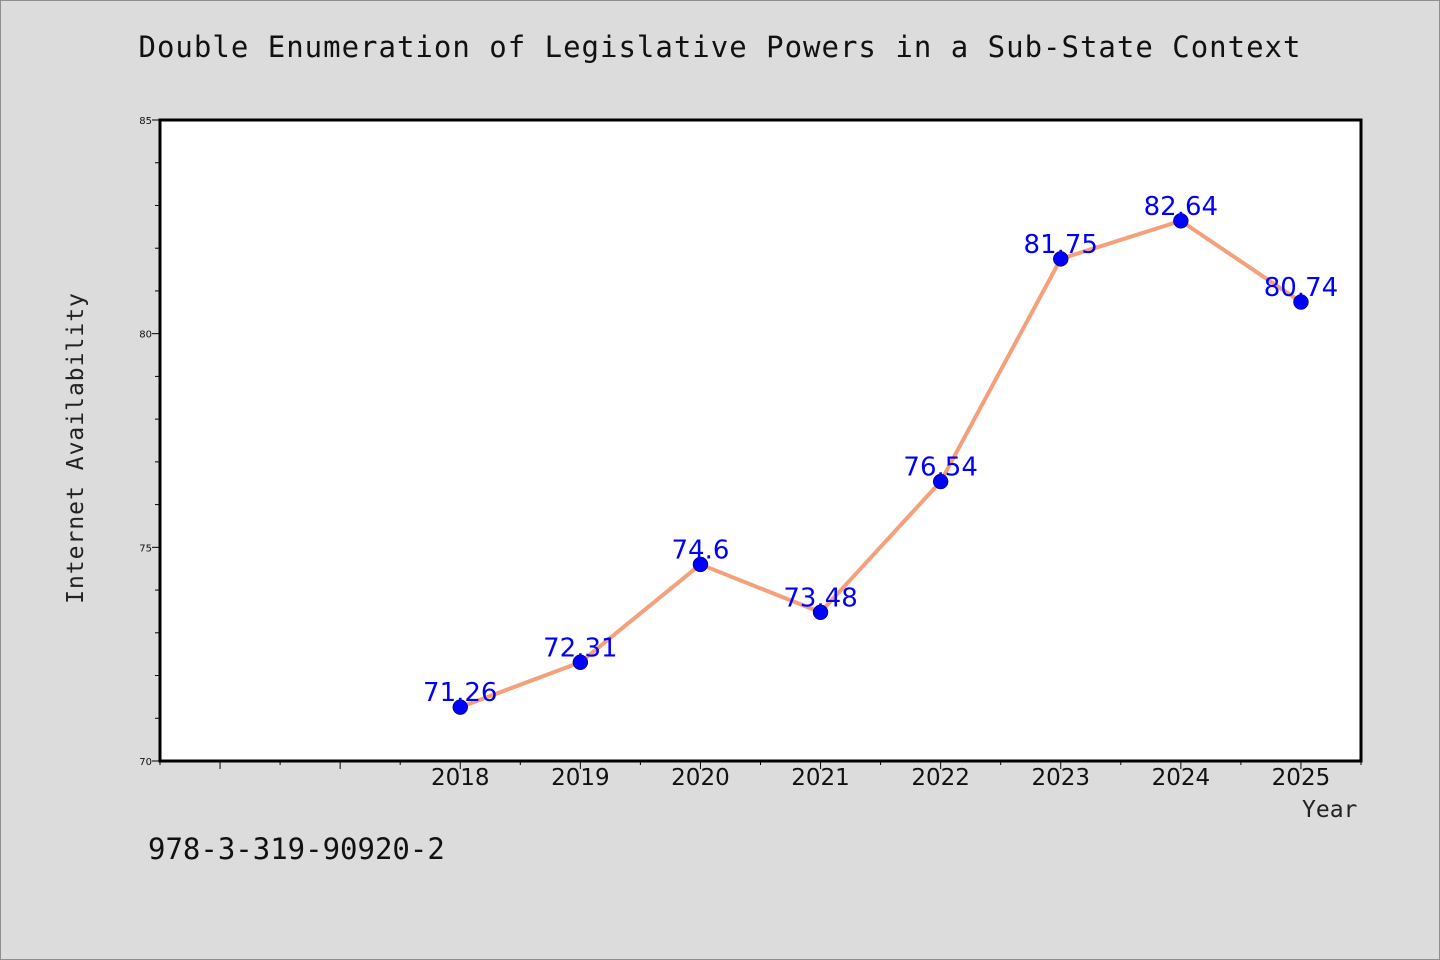 This screenshot has height=960, width=1440. Describe the element at coordinates (1061, 245) in the screenshot. I see `data-label: 81.75` at that location.